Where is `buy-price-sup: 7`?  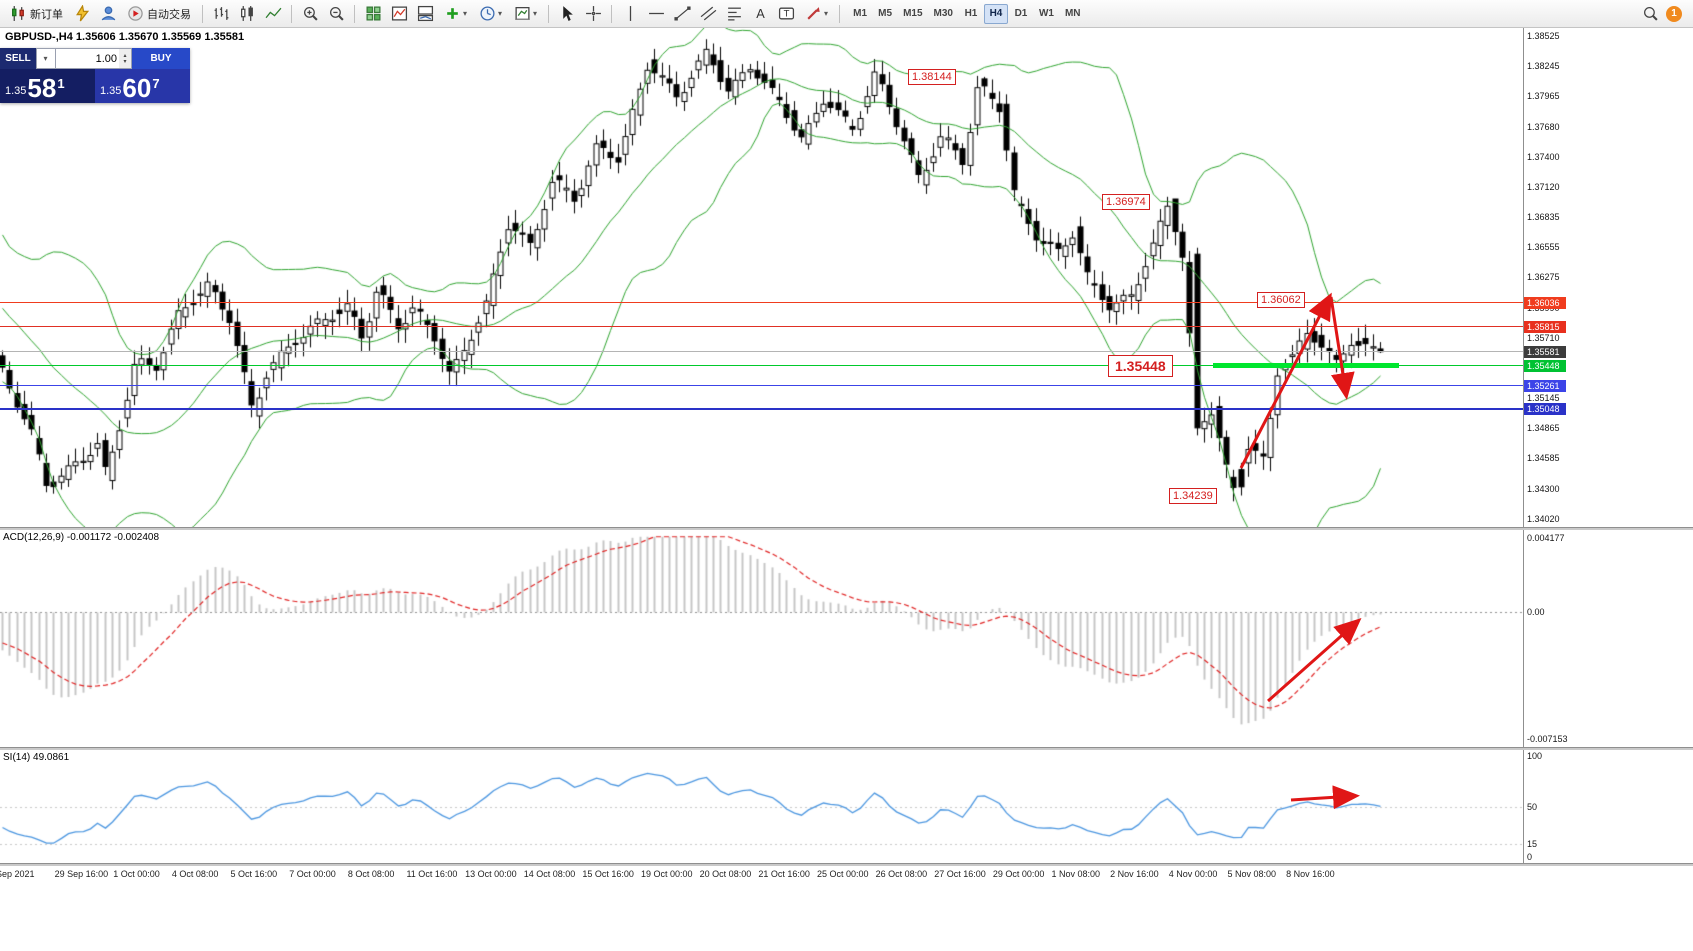 buy-price-sup: 7 is located at coordinates (156, 83).